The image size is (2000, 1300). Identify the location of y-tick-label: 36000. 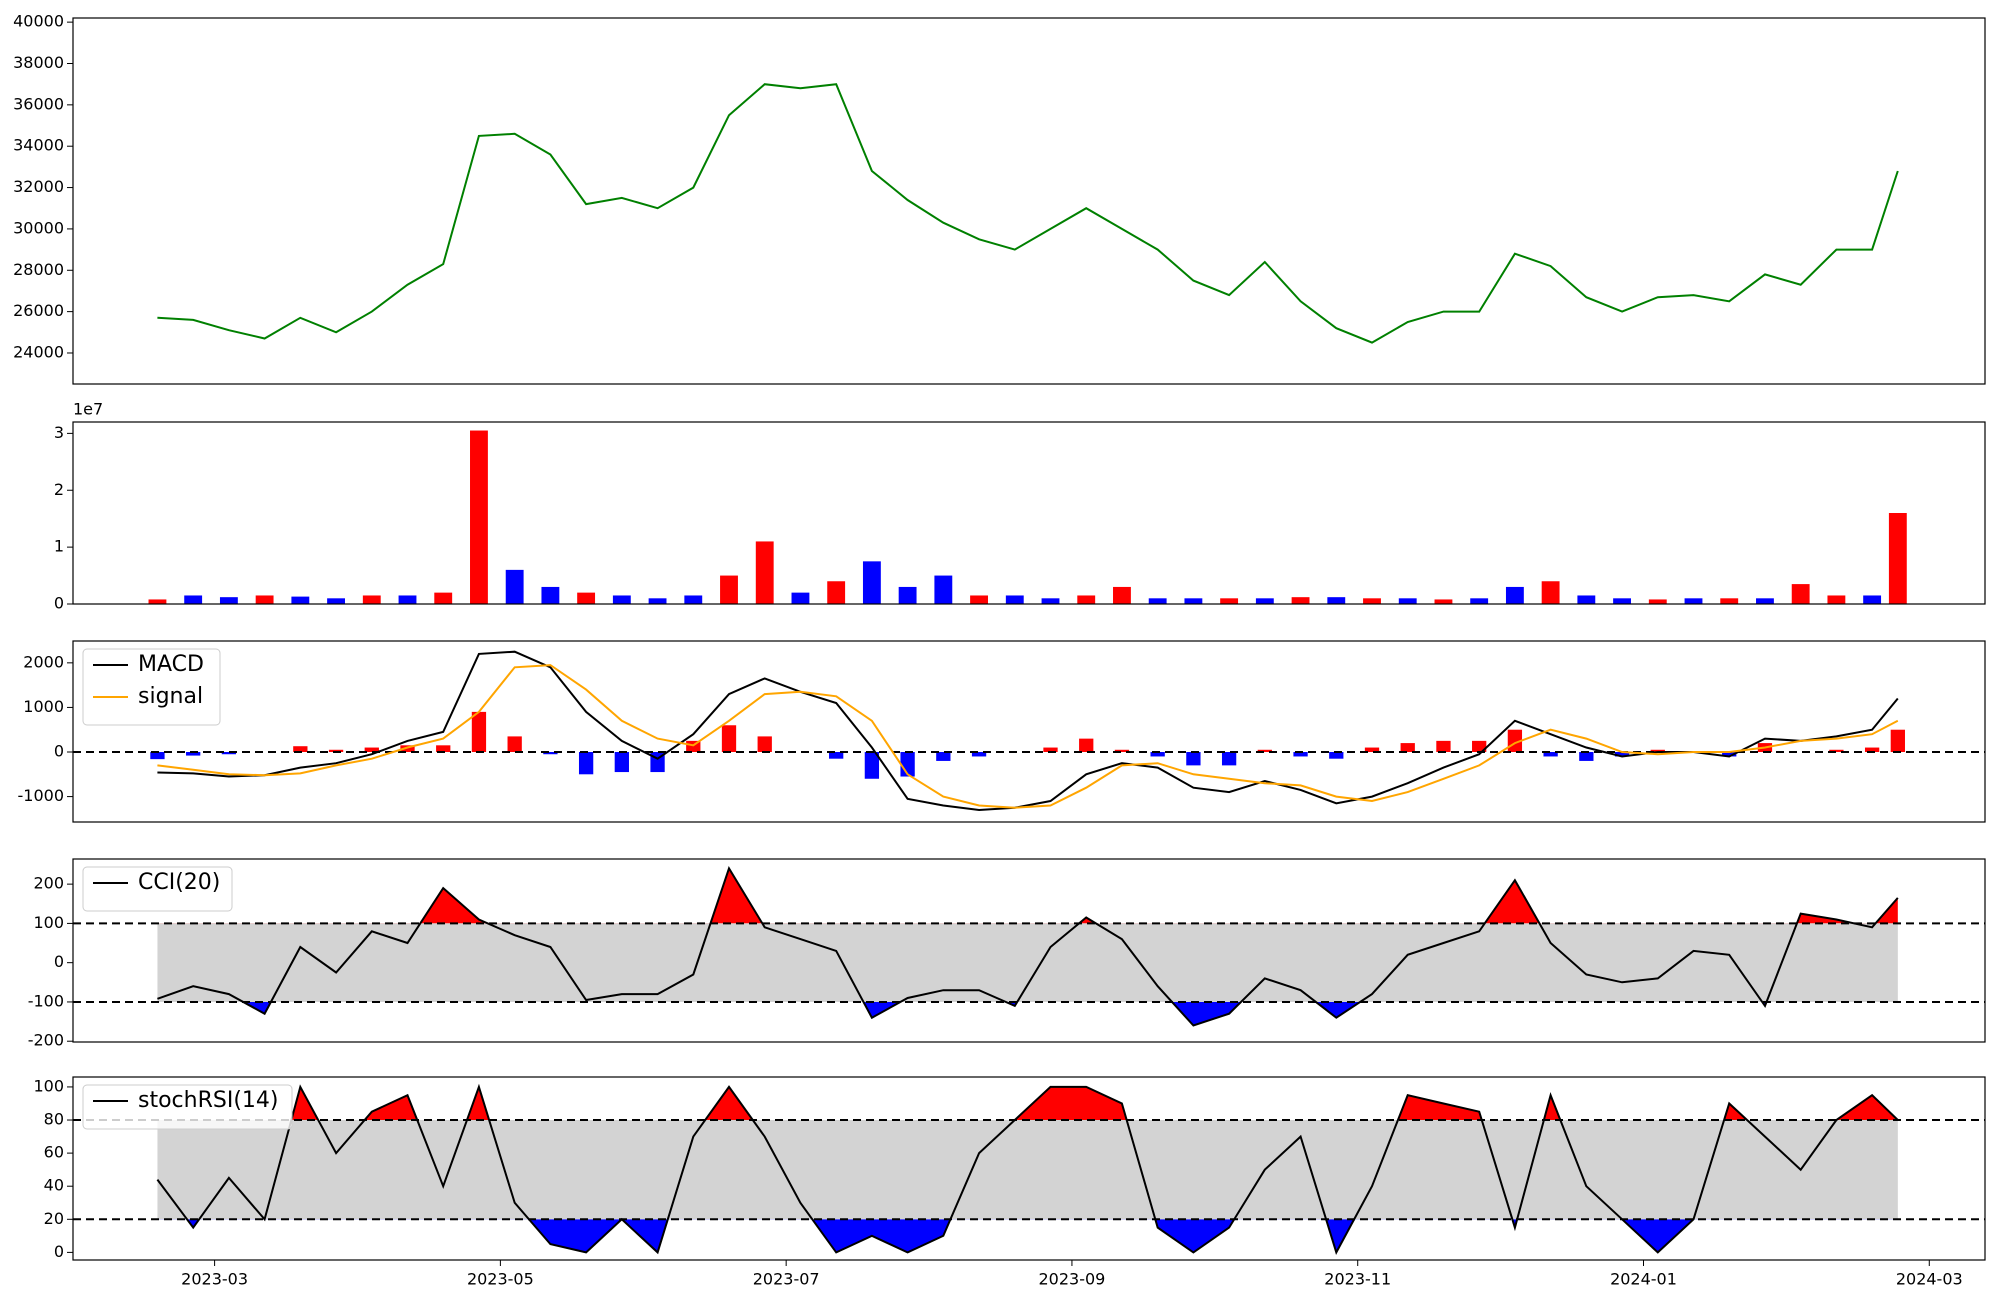
(38, 103).